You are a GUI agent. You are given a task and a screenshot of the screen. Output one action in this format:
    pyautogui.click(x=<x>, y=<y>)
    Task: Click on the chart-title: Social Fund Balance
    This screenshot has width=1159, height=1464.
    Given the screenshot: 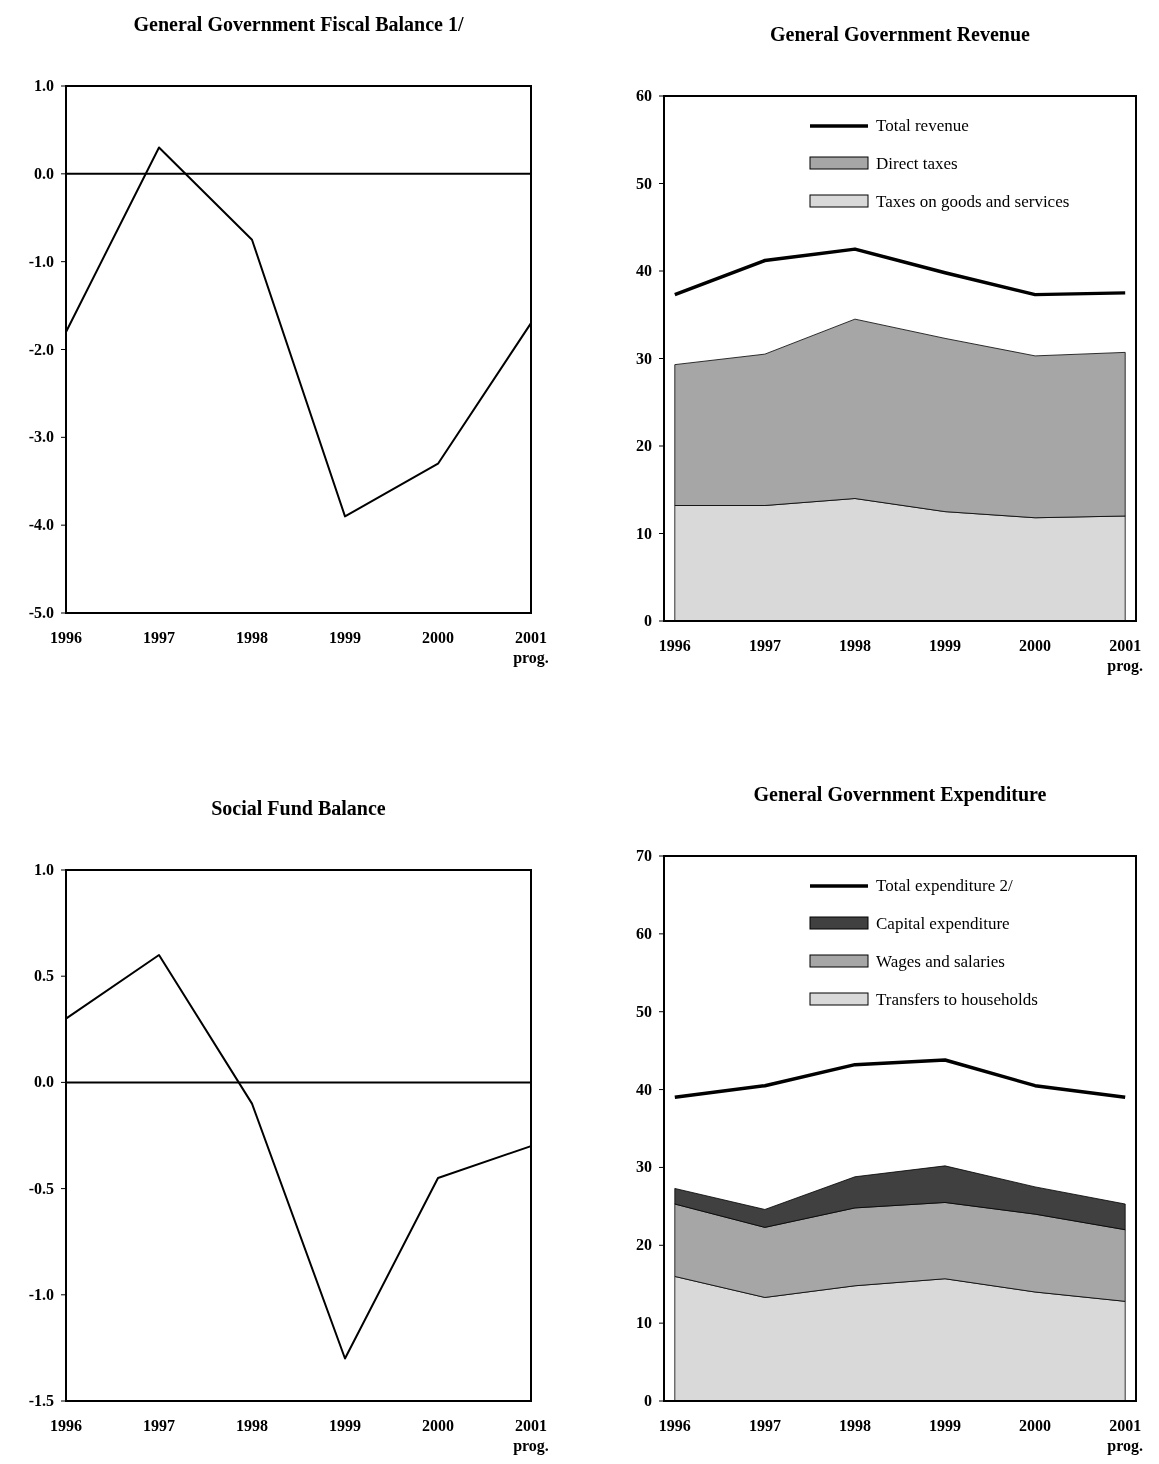 What is the action you would take?
    pyautogui.click(x=298, y=808)
    